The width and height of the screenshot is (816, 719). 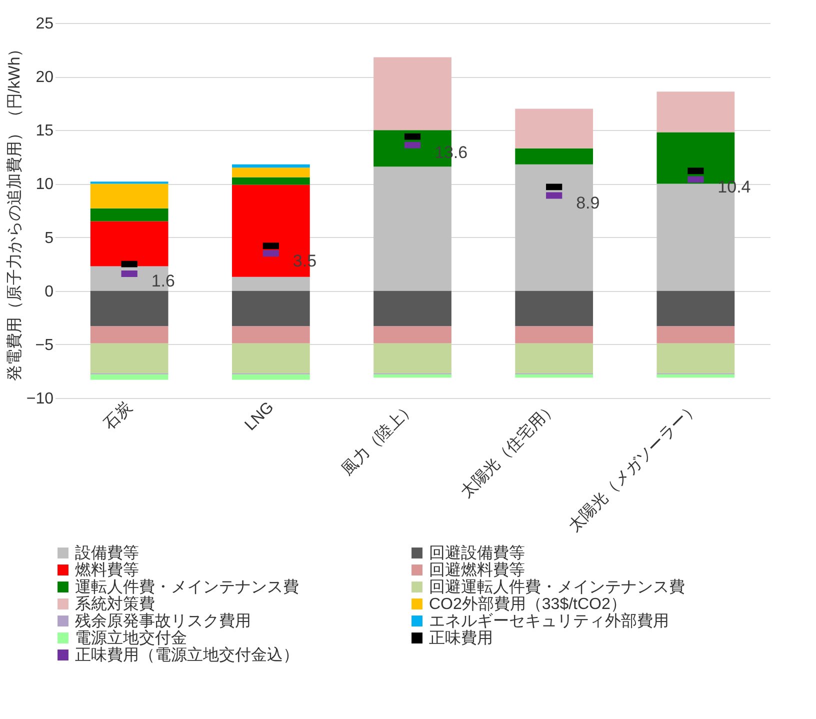 I want to click on legend-label: 正味費用, so click(x=461, y=638).